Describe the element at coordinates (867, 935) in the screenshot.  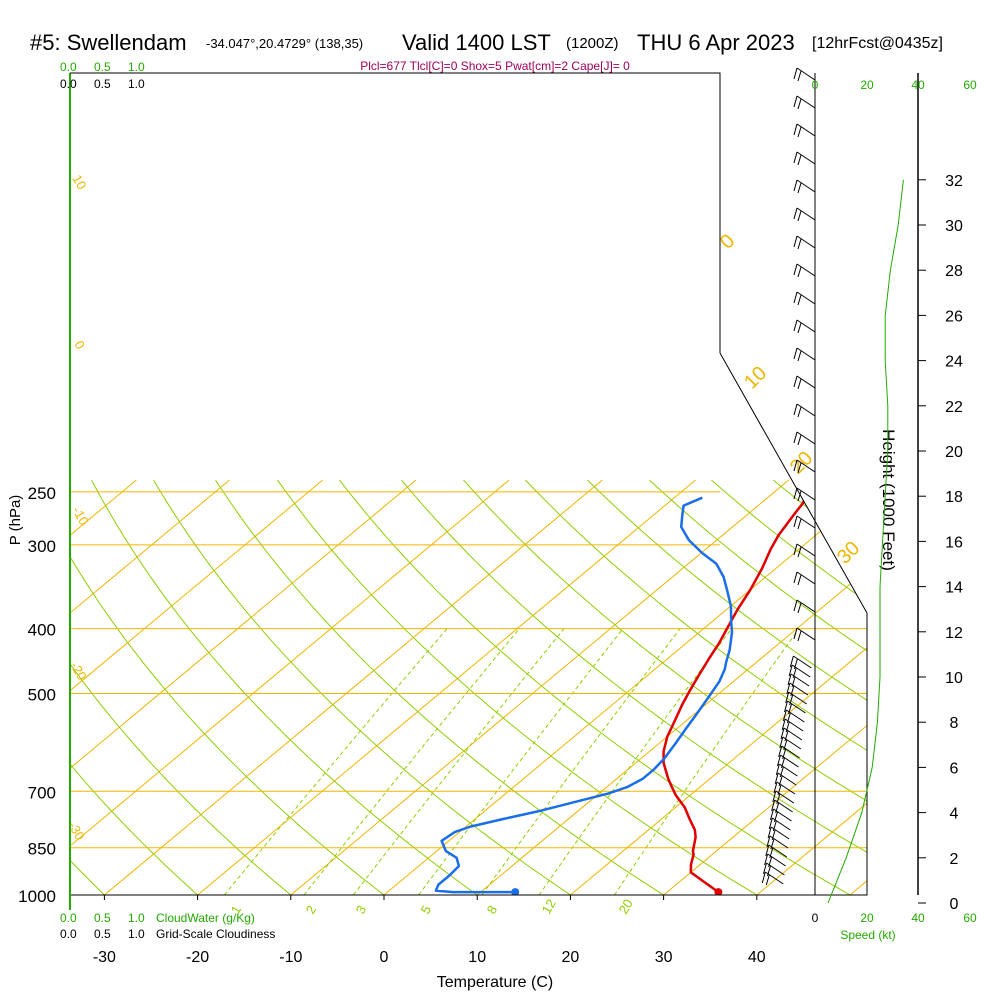
I see `speed-label: Speed (kt)` at that location.